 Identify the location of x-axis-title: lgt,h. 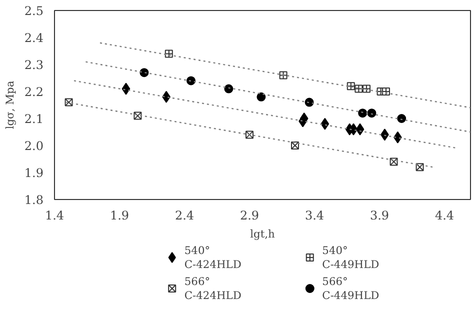
(263, 234).